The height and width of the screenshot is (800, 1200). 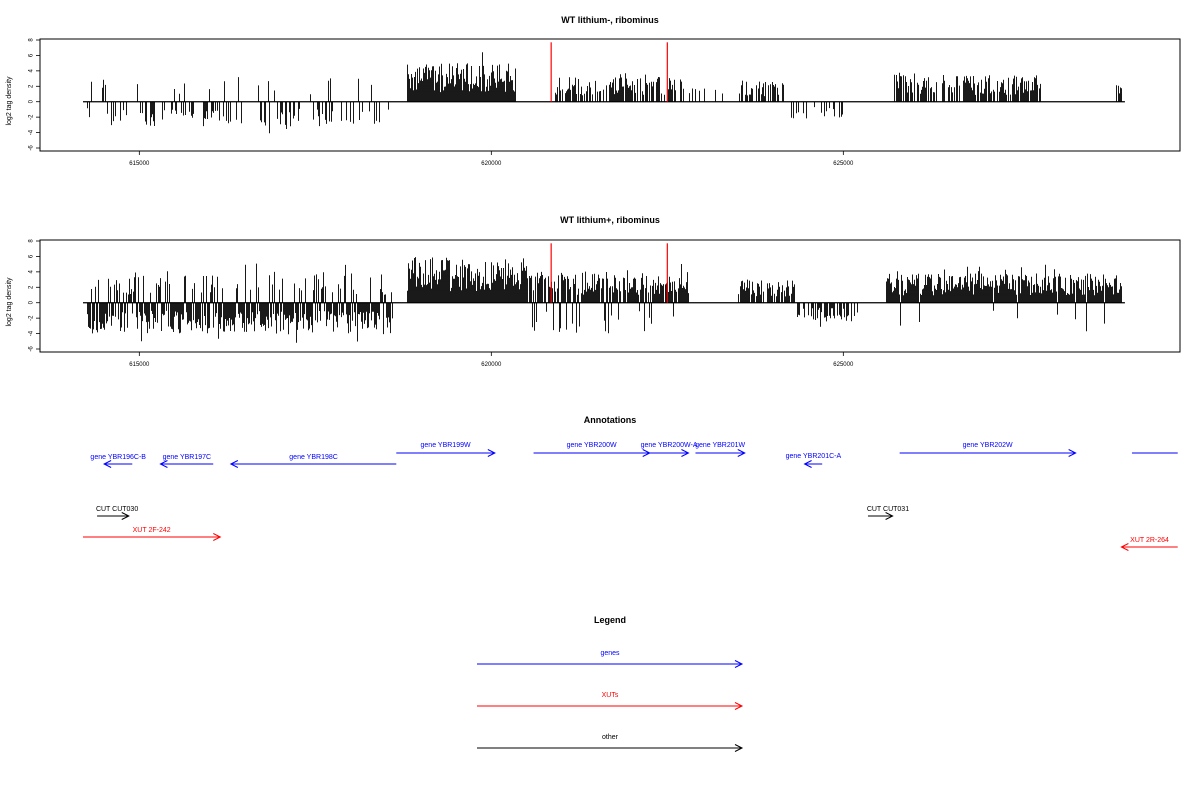 I want to click on annotation-feature: gene YBR200W-A, so click(x=669, y=449).